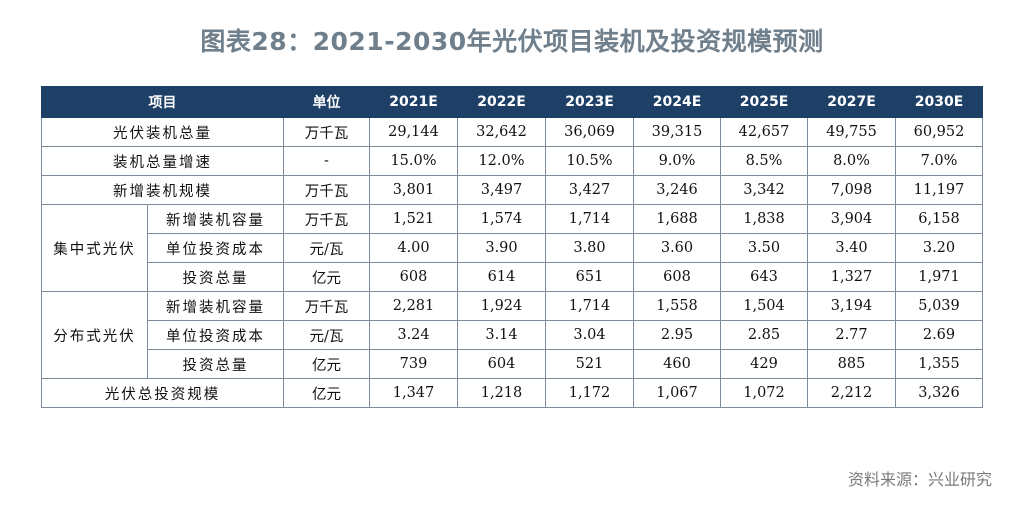 The image size is (1024, 507). I want to click on cell-value: 3,801, so click(413, 190).